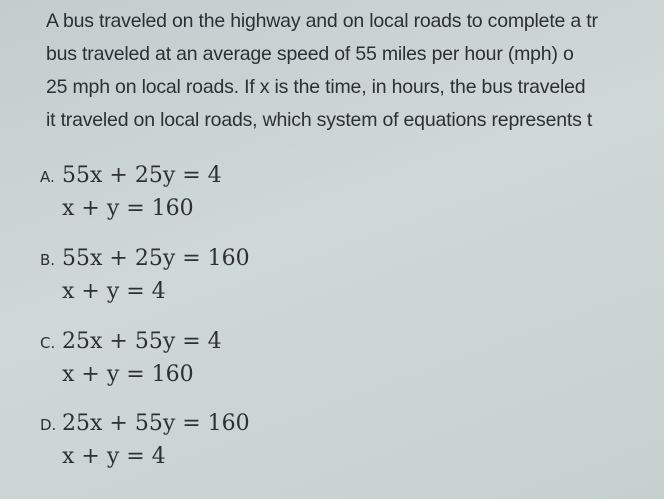  I want to click on equation: 55x + 25y = 160, so click(156, 258).